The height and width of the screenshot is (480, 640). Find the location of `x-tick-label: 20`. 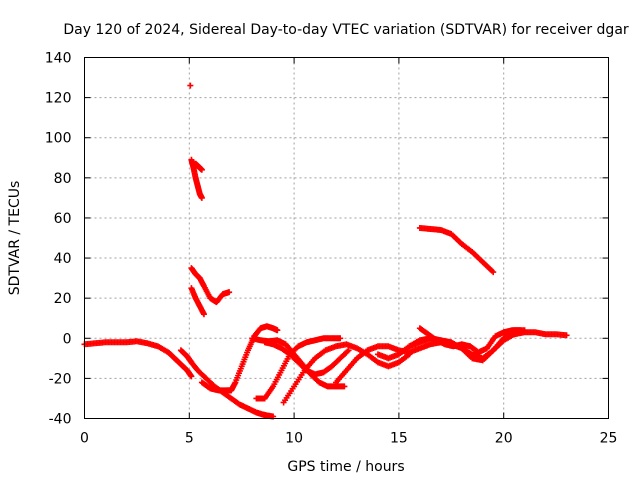

x-tick-label: 20 is located at coordinates (504, 439).